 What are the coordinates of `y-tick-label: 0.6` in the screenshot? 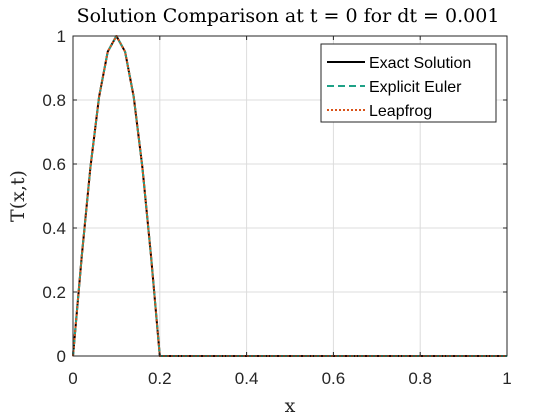 It's located at (54, 164).